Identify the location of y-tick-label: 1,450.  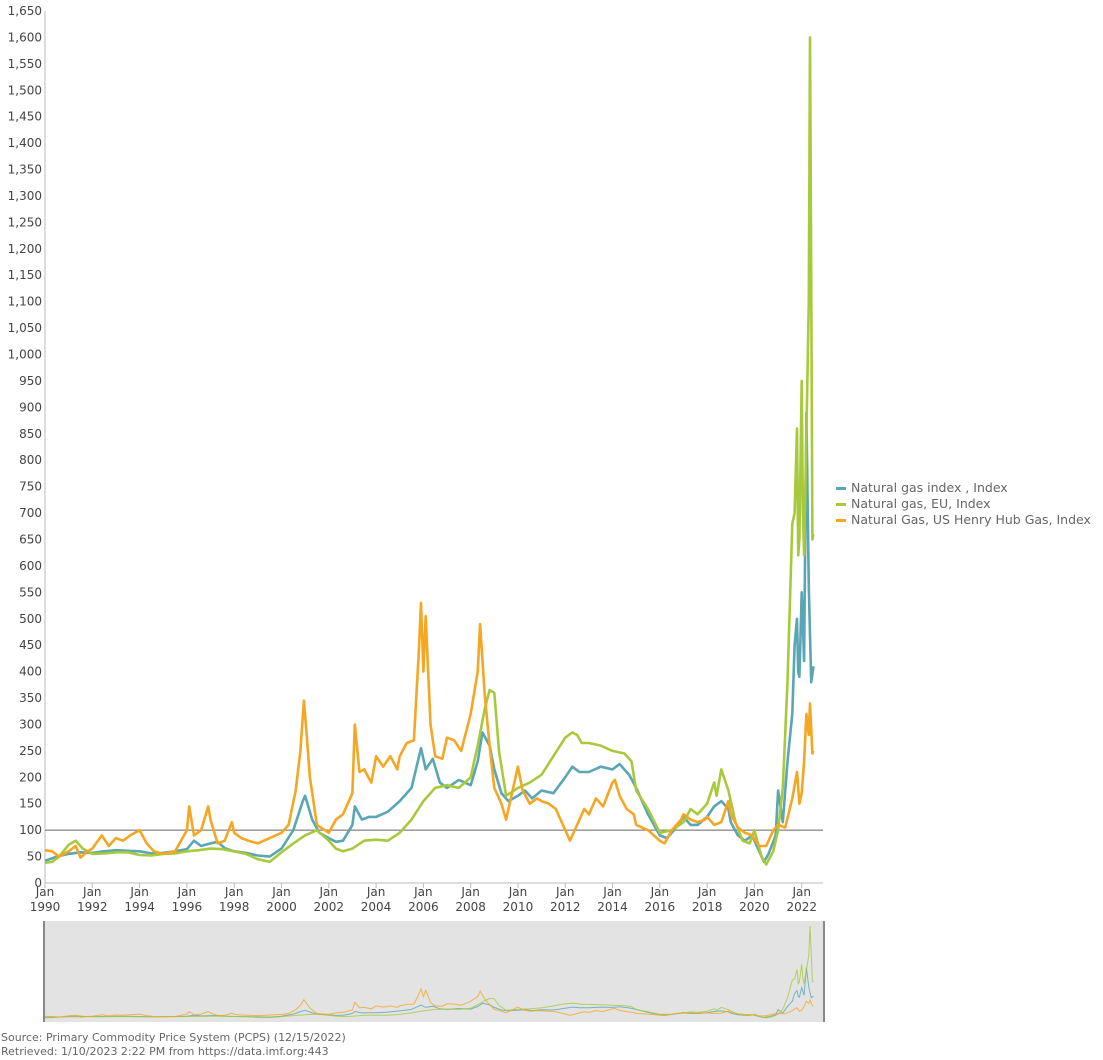
(25, 117).